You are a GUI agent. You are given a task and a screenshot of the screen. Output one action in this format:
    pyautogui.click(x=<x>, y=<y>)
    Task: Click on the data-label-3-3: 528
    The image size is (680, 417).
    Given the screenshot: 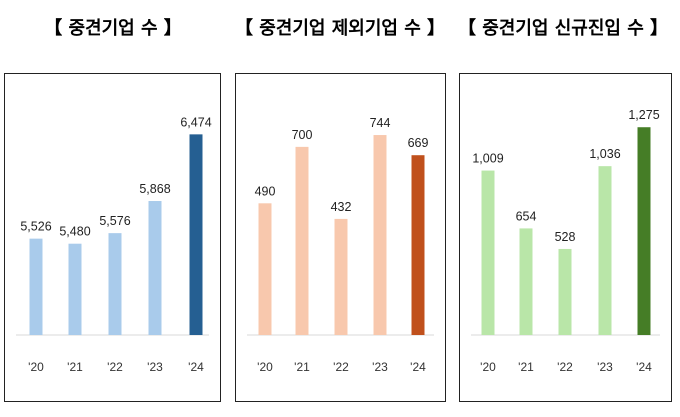 What is the action you would take?
    pyautogui.click(x=565, y=237)
    